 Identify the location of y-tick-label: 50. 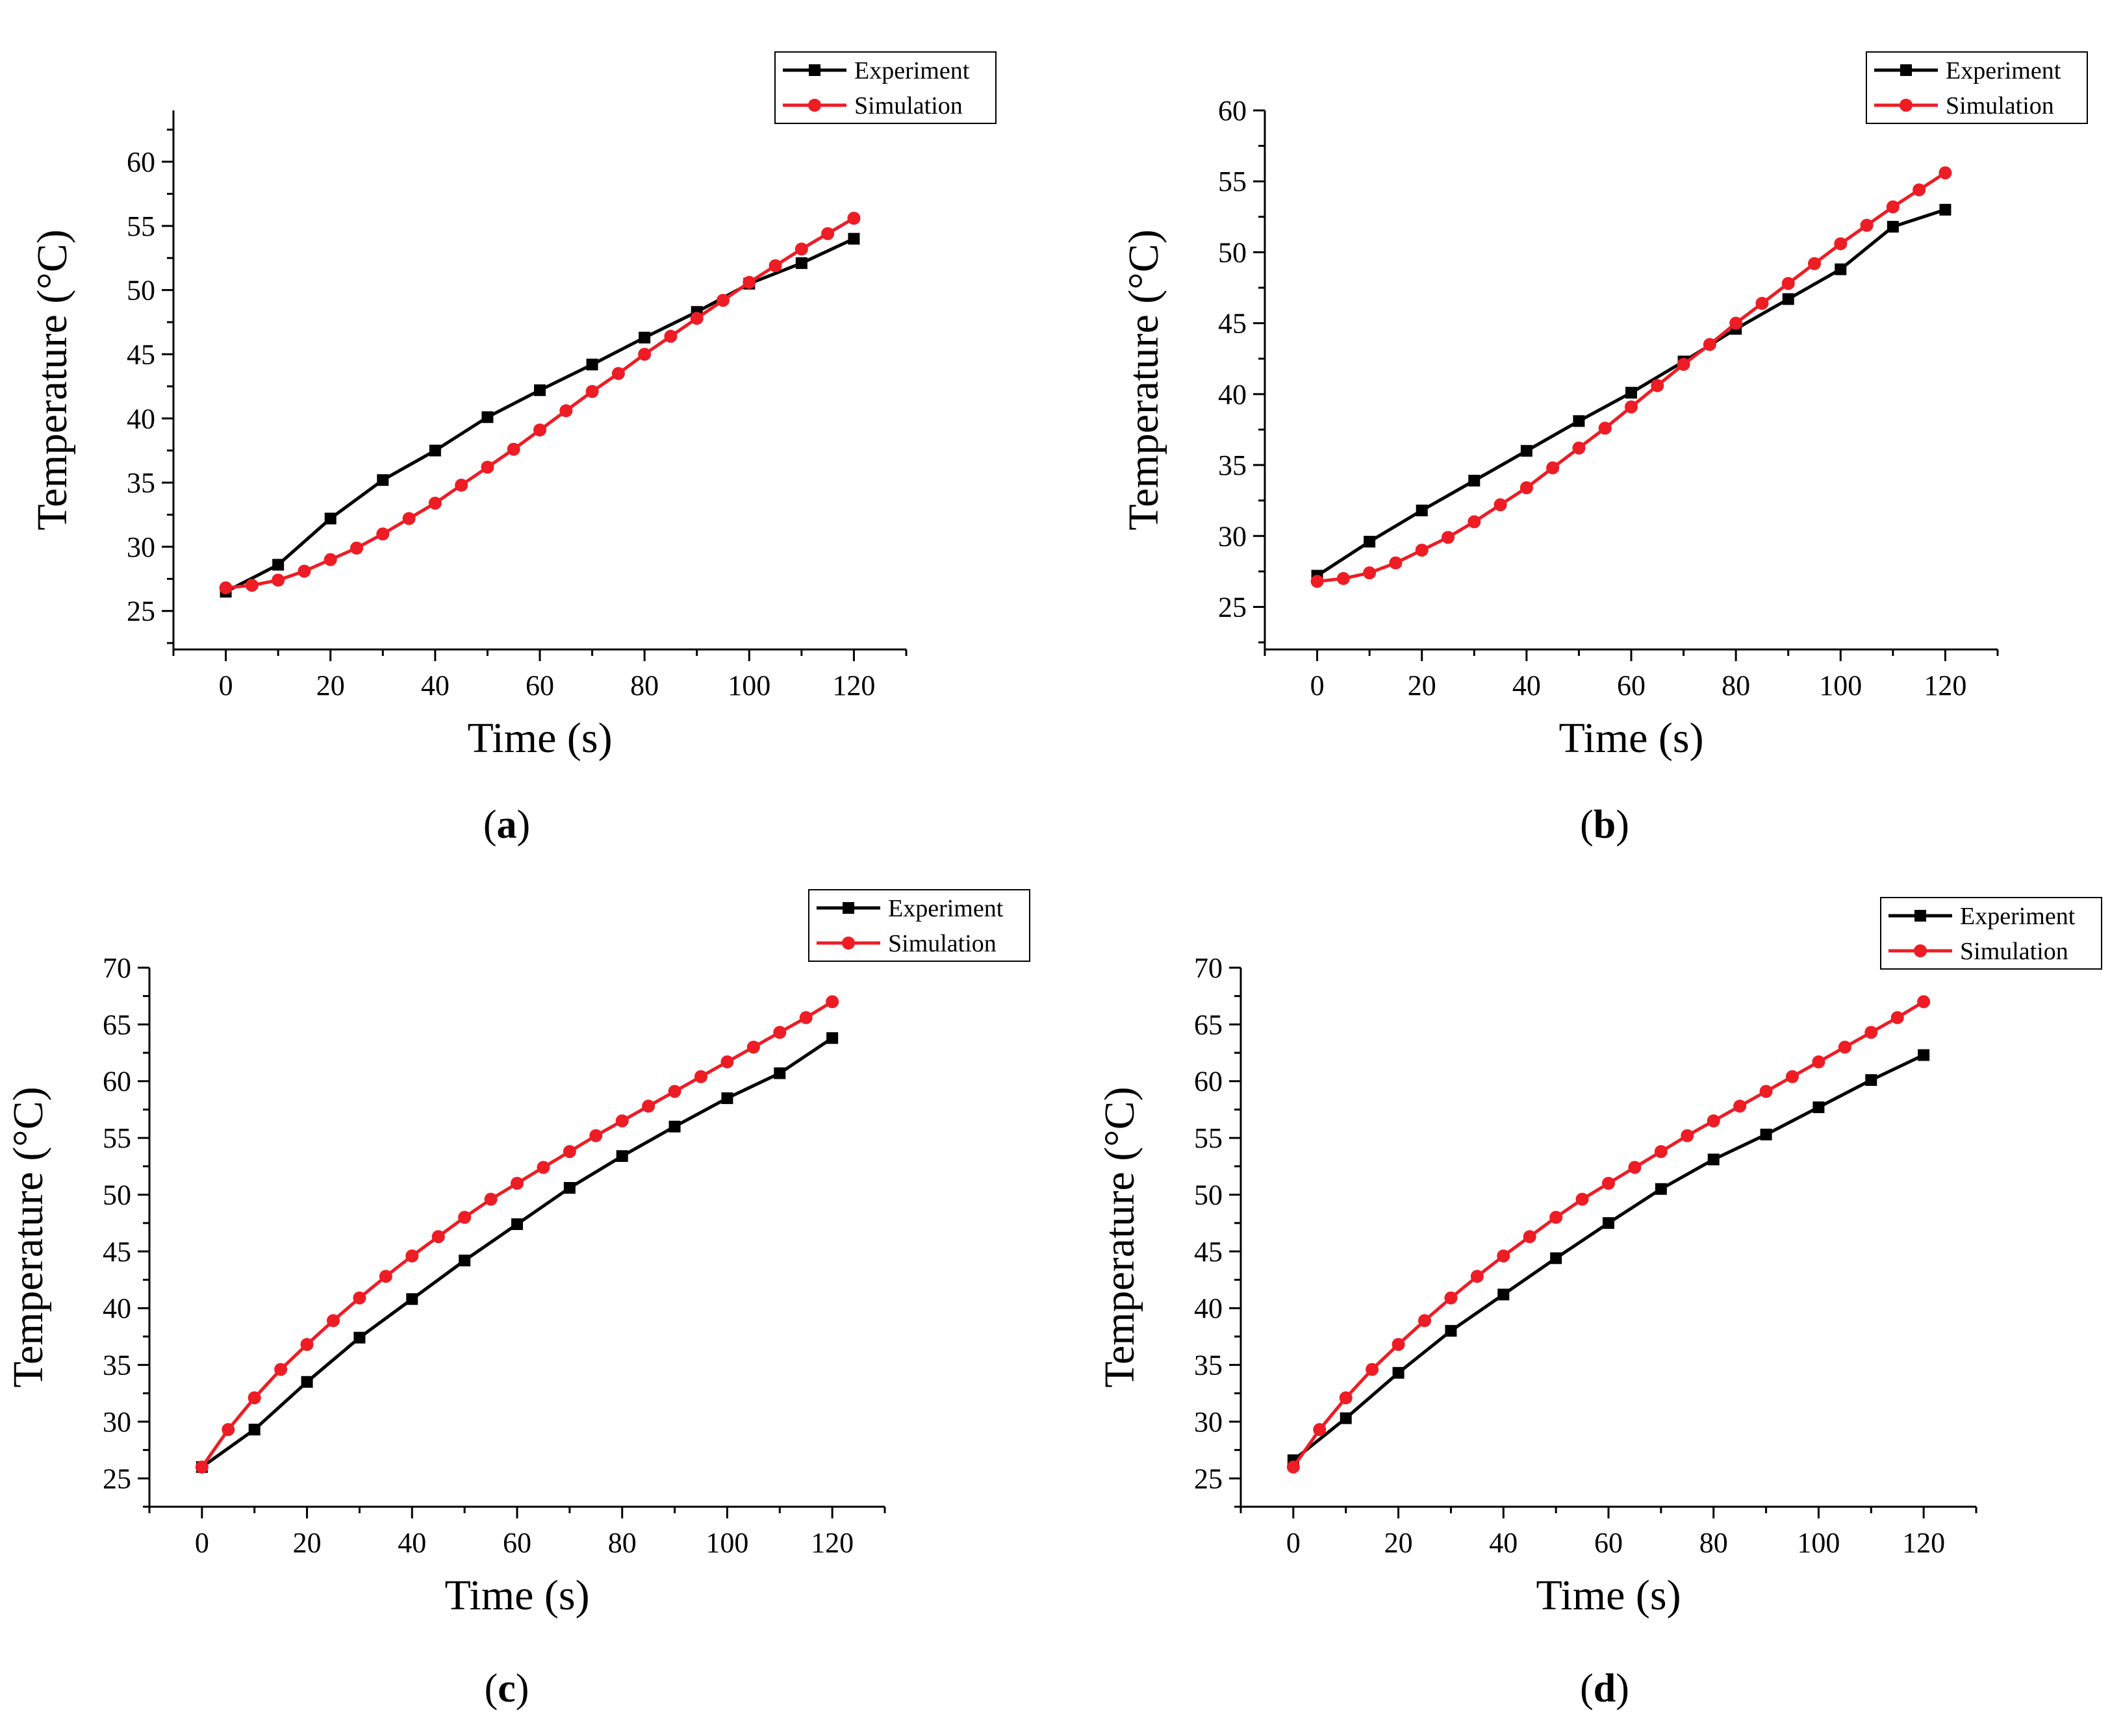
(1232, 252).